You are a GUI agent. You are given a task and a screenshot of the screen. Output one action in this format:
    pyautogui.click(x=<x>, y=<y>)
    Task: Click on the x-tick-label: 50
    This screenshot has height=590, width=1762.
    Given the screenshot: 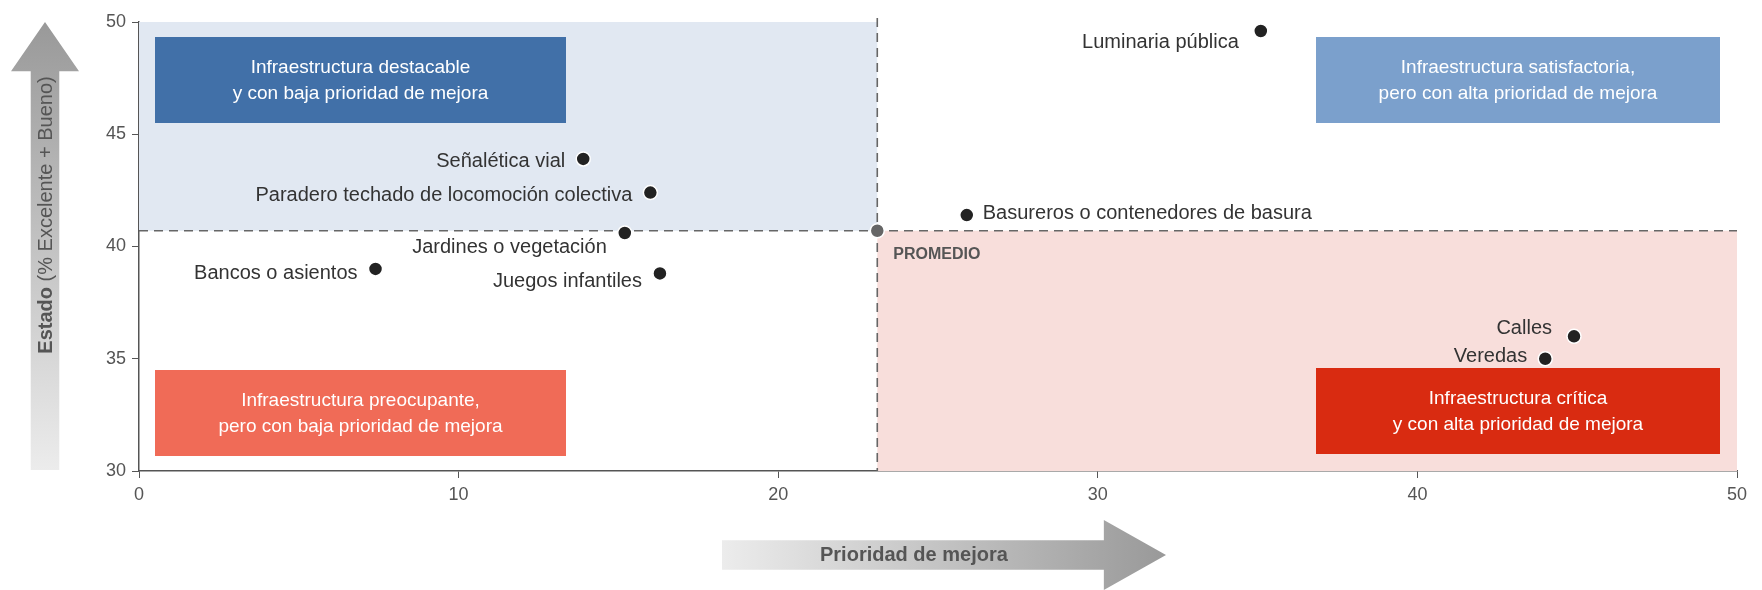 What is the action you would take?
    pyautogui.click(x=1737, y=493)
    